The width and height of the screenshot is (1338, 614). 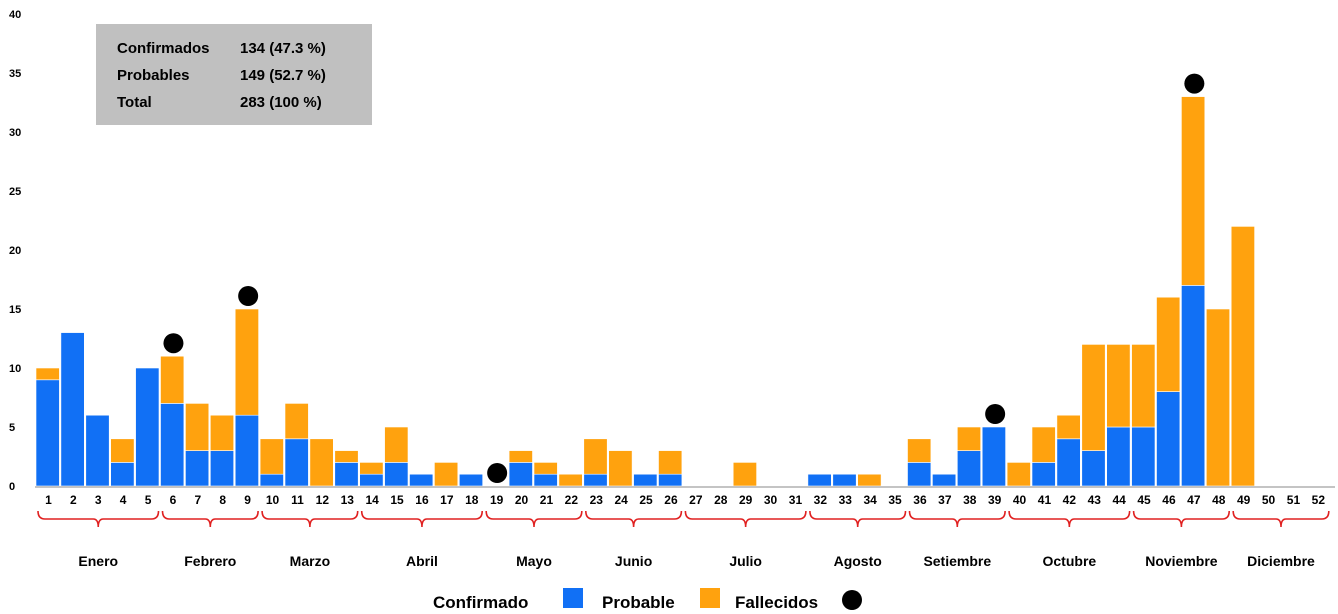 What do you see at coordinates (15, 133) in the screenshot?
I see `y-tick-label: 30` at bounding box center [15, 133].